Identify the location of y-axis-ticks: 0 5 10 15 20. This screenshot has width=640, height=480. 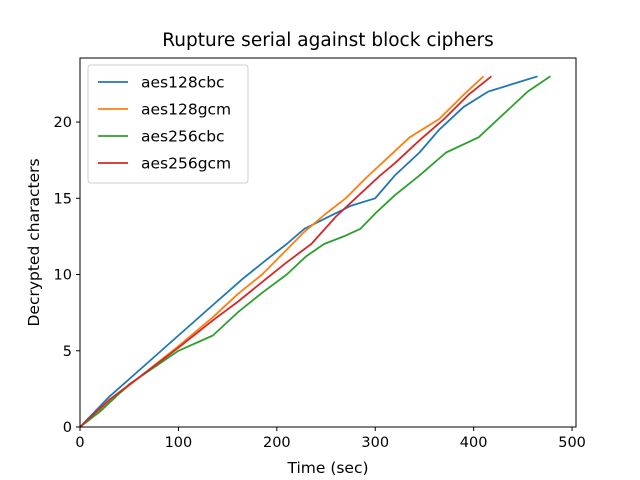
(67, 275).